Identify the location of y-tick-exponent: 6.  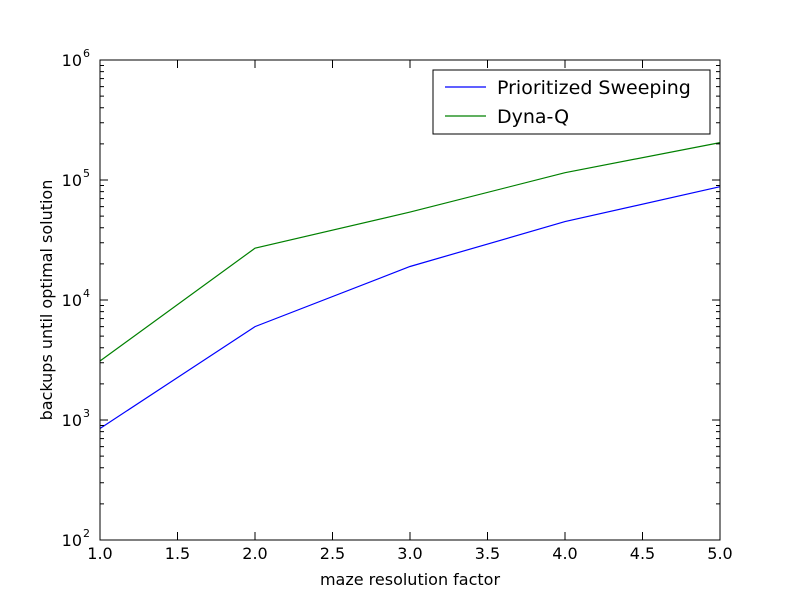
(86, 53).